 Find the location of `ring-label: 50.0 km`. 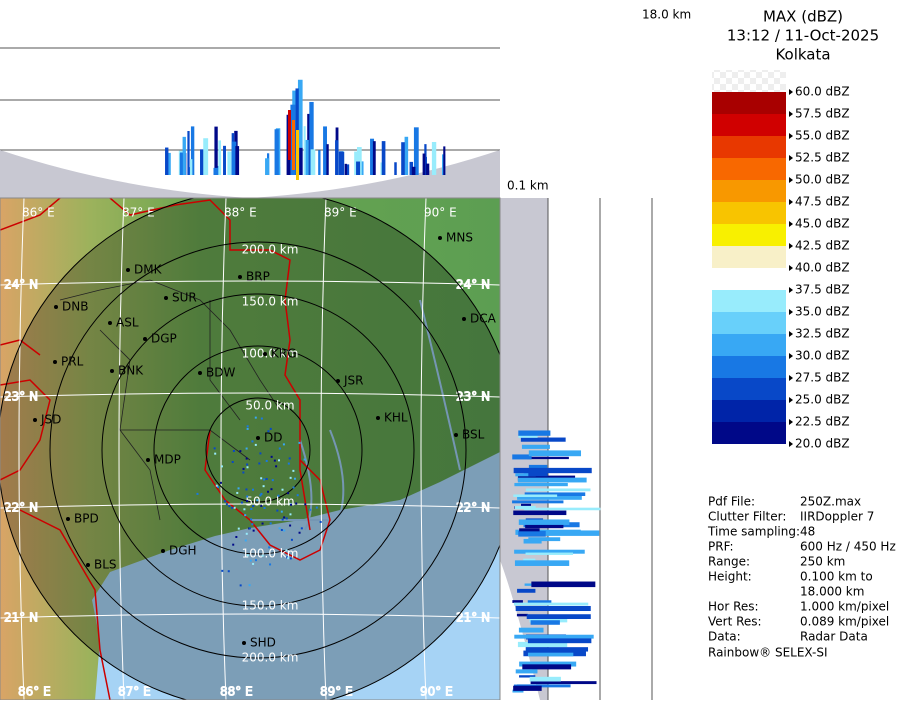

ring-label: 50.0 km is located at coordinates (269, 502).